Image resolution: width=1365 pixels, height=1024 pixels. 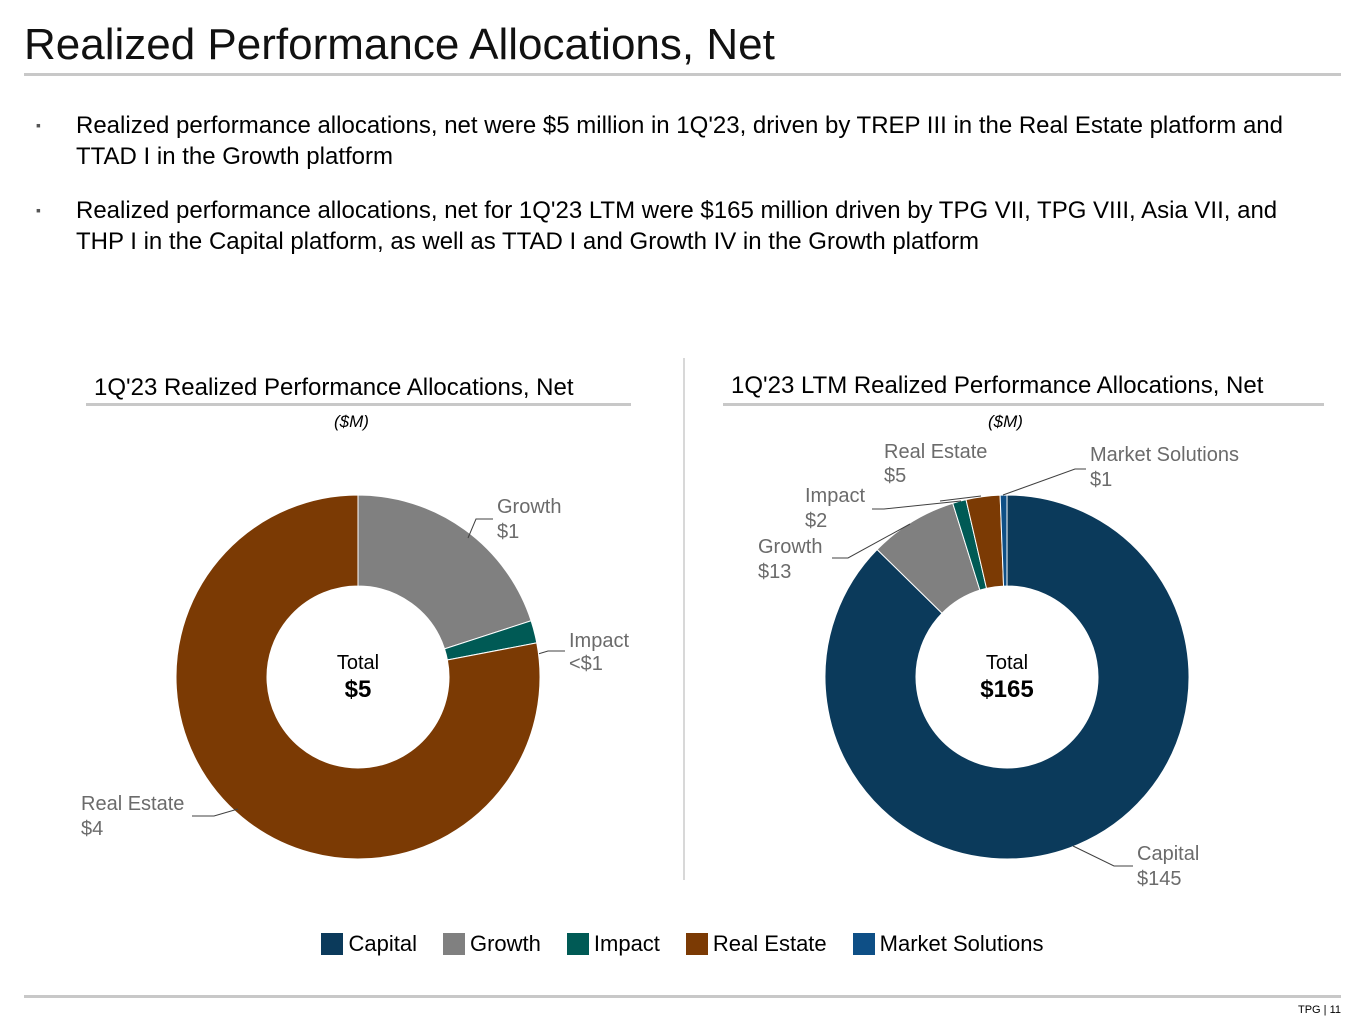 I want to click on donut-slice-real-estate, so click(x=358, y=677).